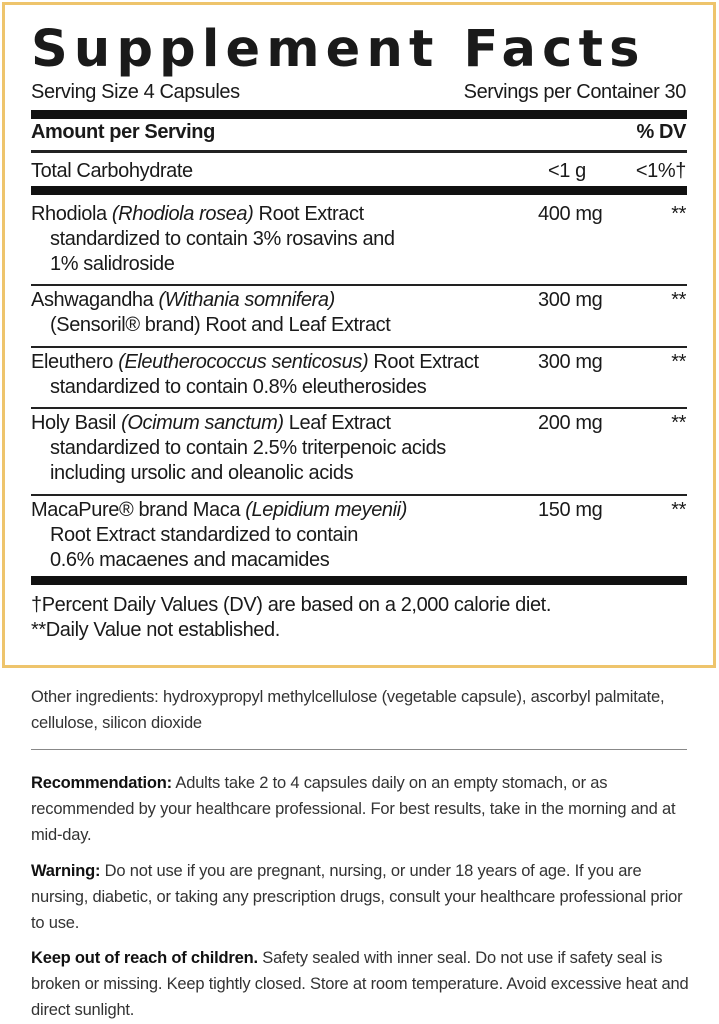  What do you see at coordinates (136, 510) in the screenshot?
I see `ingredient-common-name: MacaPure® brand Maca` at bounding box center [136, 510].